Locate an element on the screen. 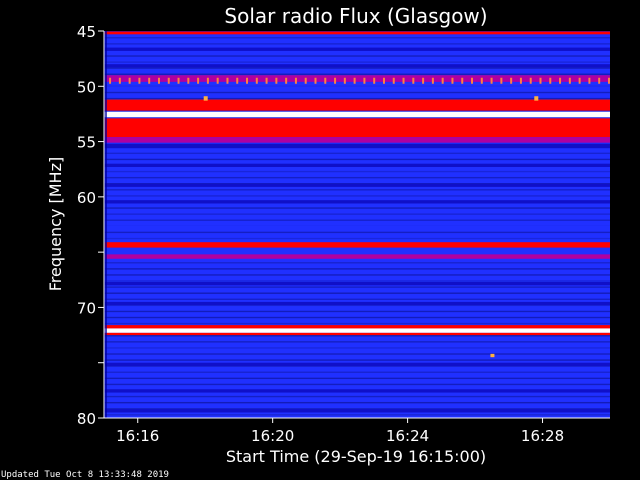 This screenshot has height=480, width=640. y-axis: 45 50 55 60 70 80 is located at coordinates (91, 225).